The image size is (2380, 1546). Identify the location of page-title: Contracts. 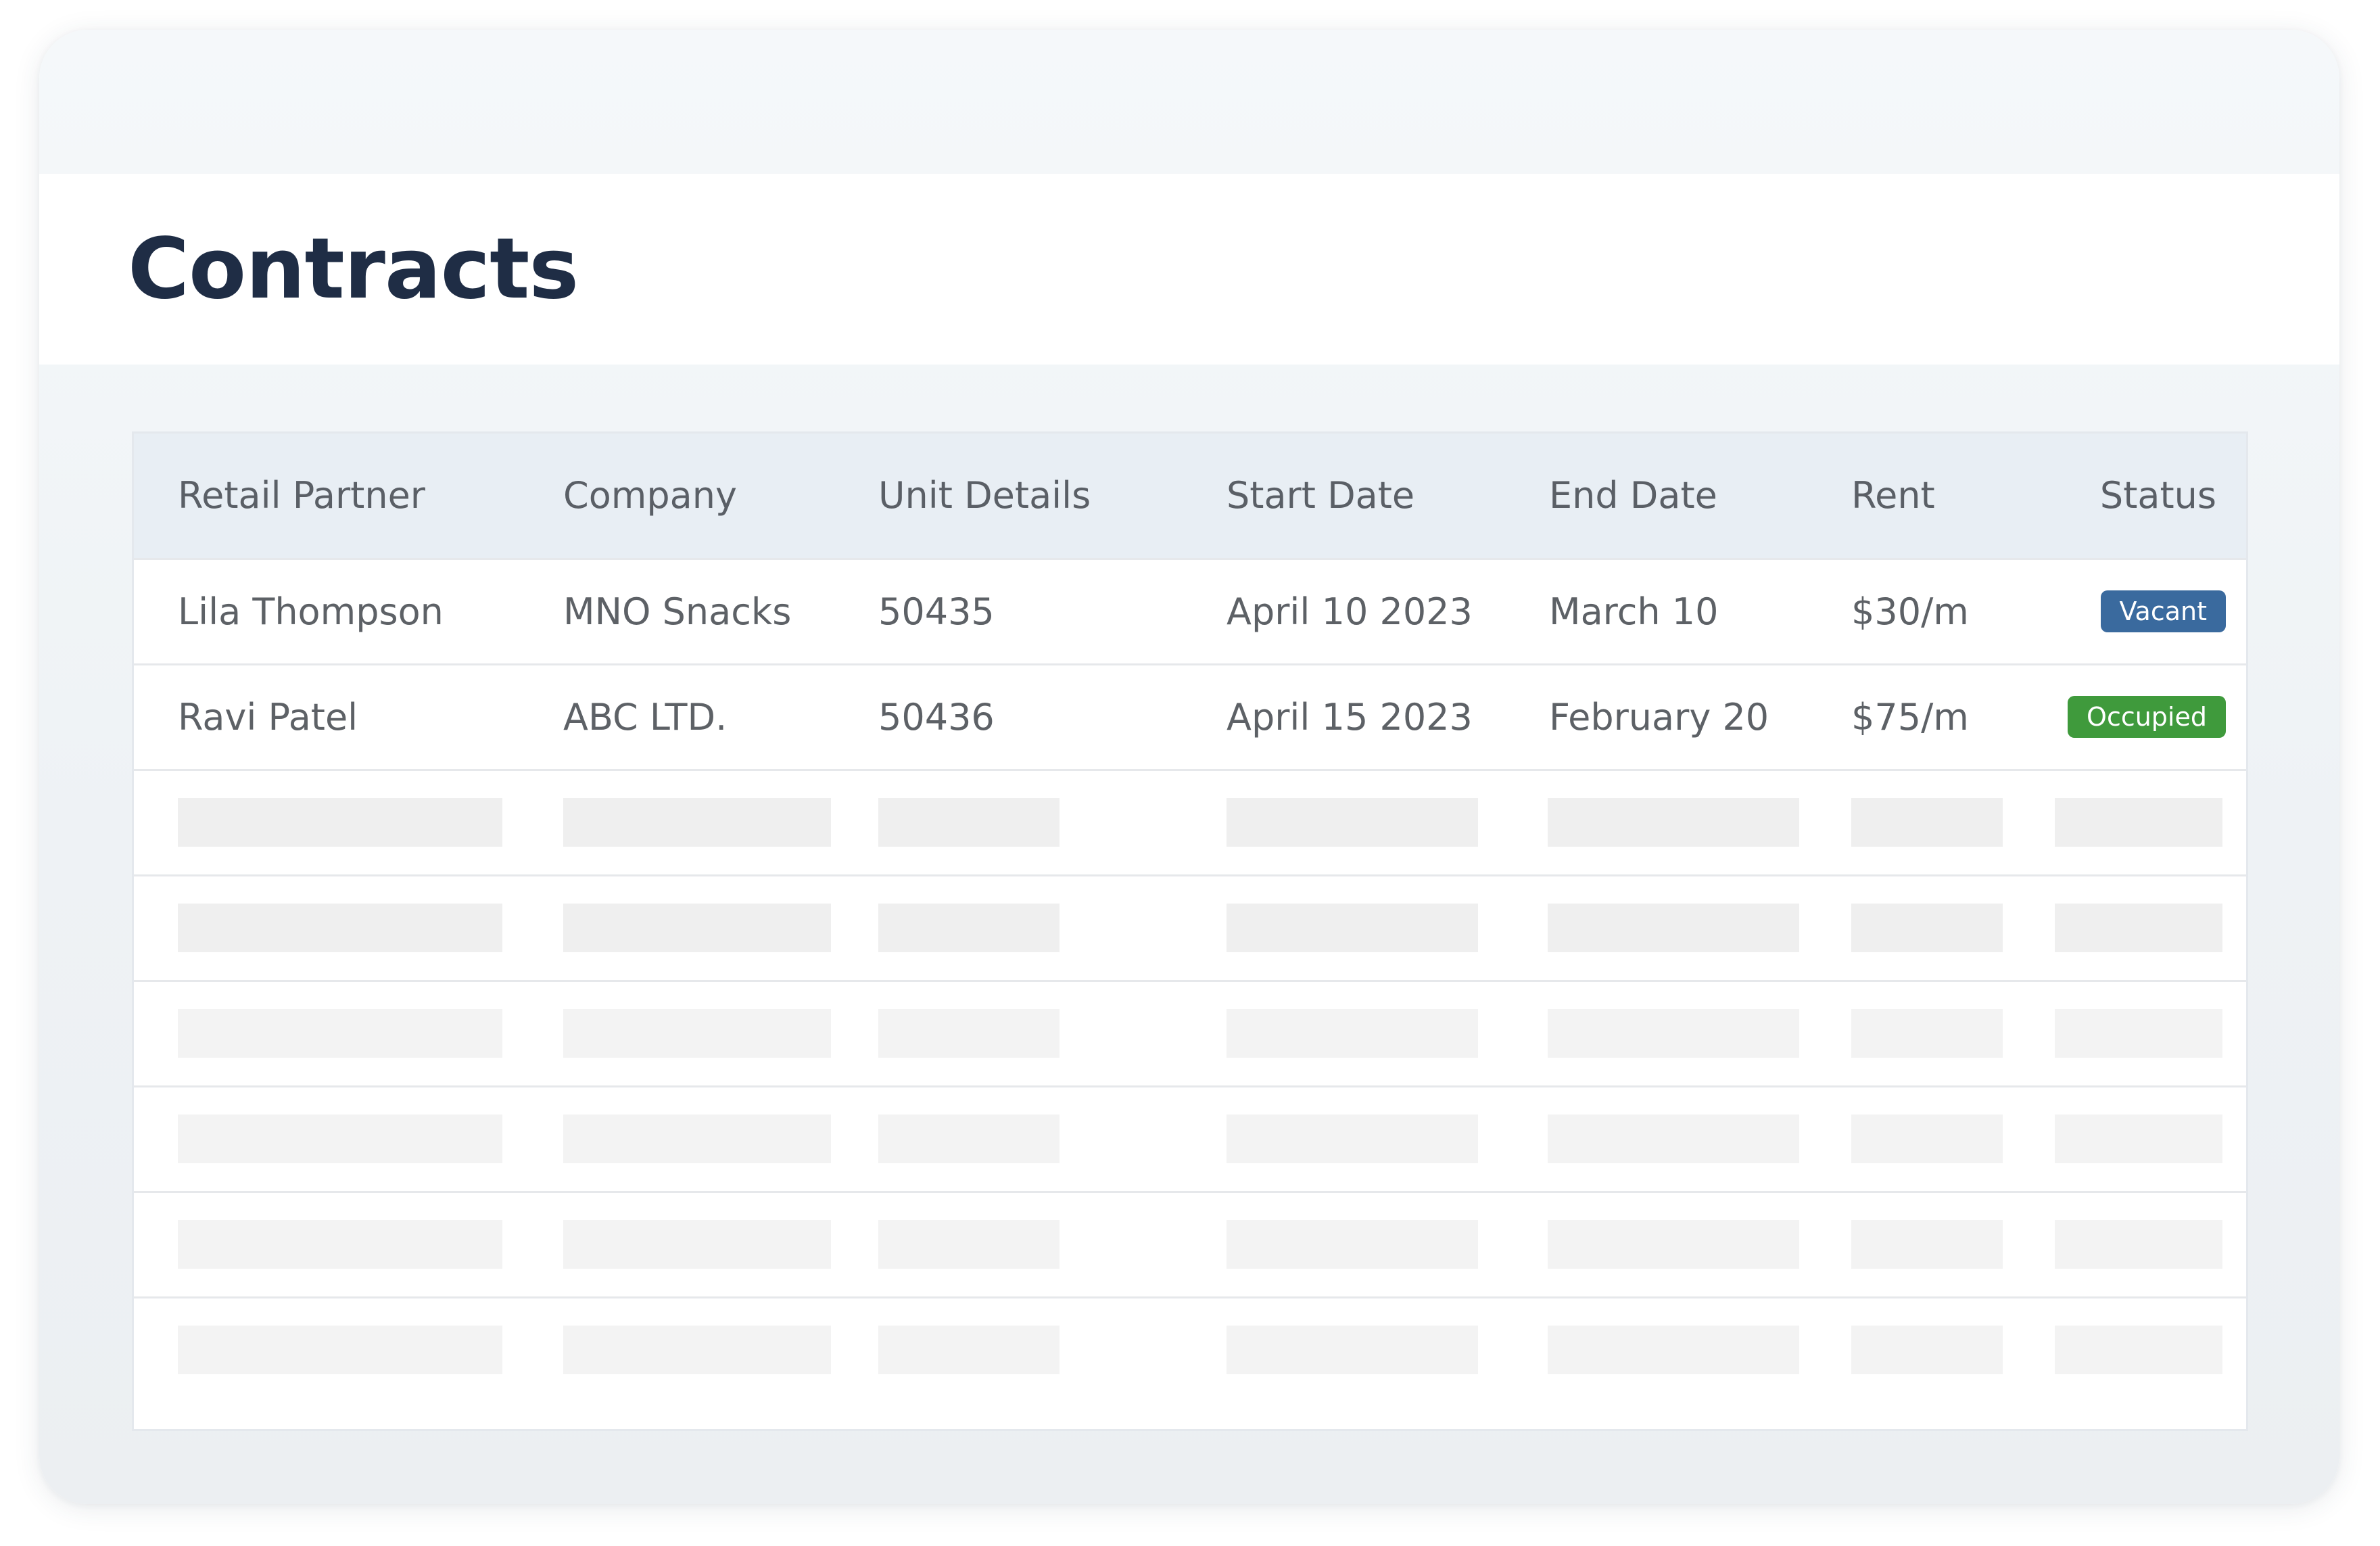
(354, 269).